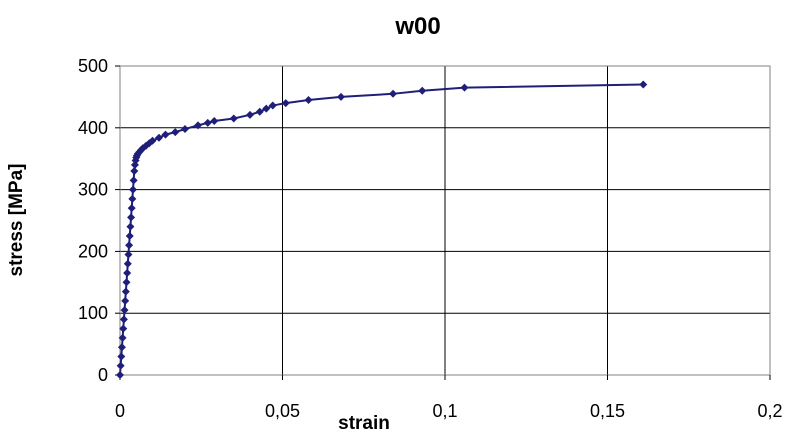  I want to click on y-axis-ticks: 0 100 200 300 400 500, so click(99, 220).